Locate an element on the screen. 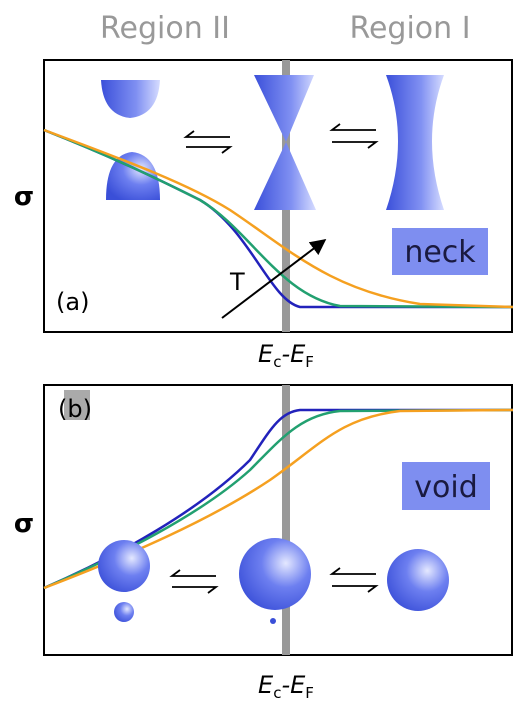 Image resolution: width=513 pixels, height=702 pixels. region-label: Region I is located at coordinates (409, 28).